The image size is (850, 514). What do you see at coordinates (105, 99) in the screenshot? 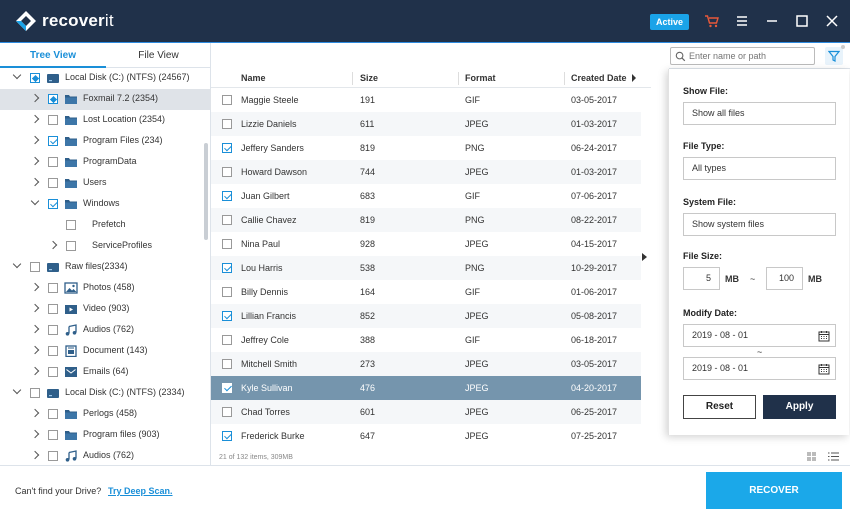
I see `tree-item: Foxmail 7.2 (2354)` at bounding box center [105, 99].